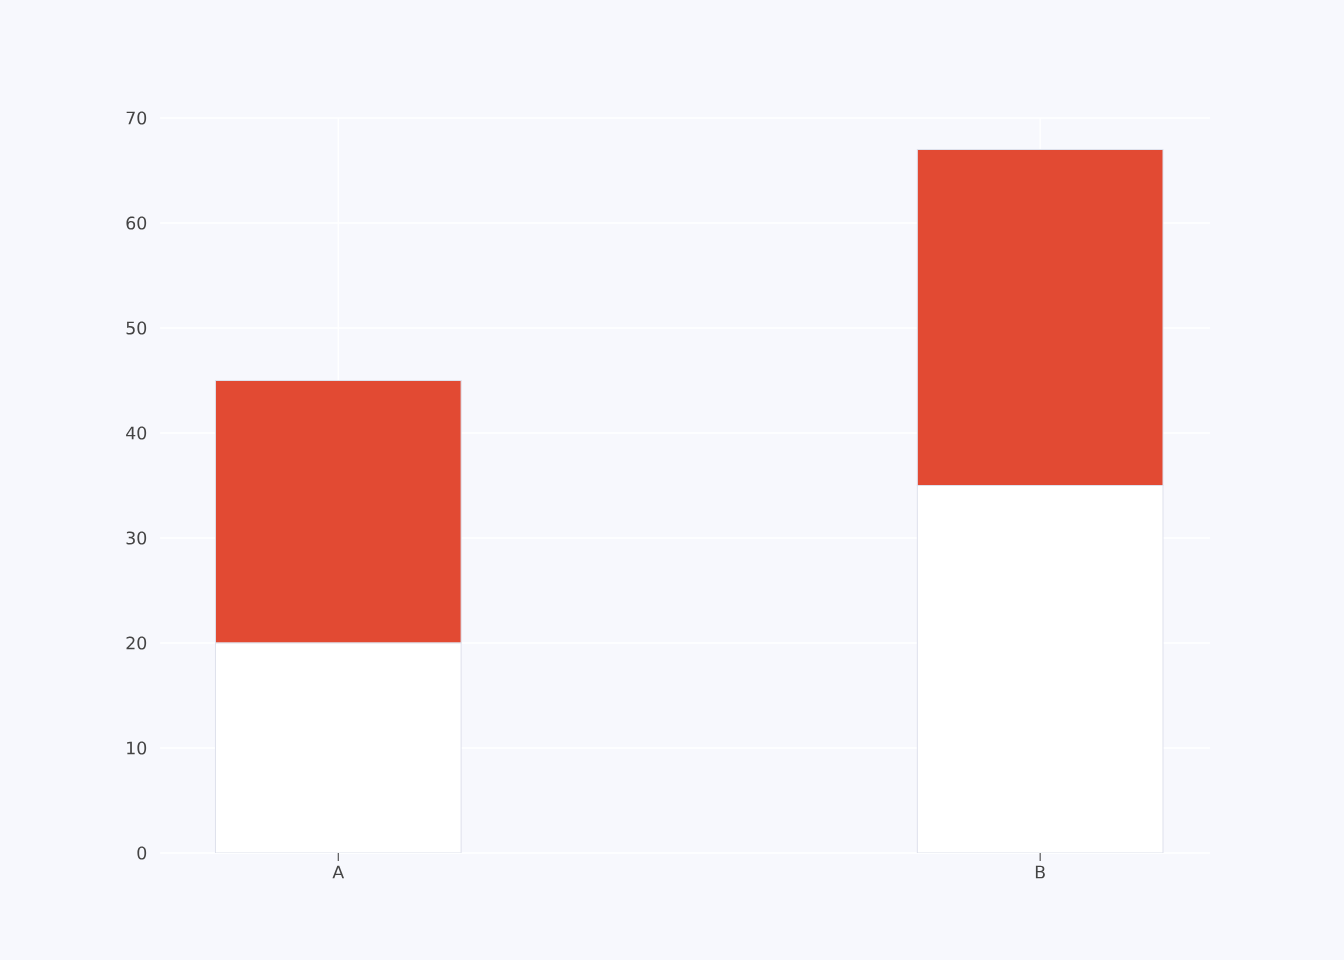 The image size is (1344, 960). What do you see at coordinates (136, 433) in the screenshot?
I see `y-tick-label: 40` at bounding box center [136, 433].